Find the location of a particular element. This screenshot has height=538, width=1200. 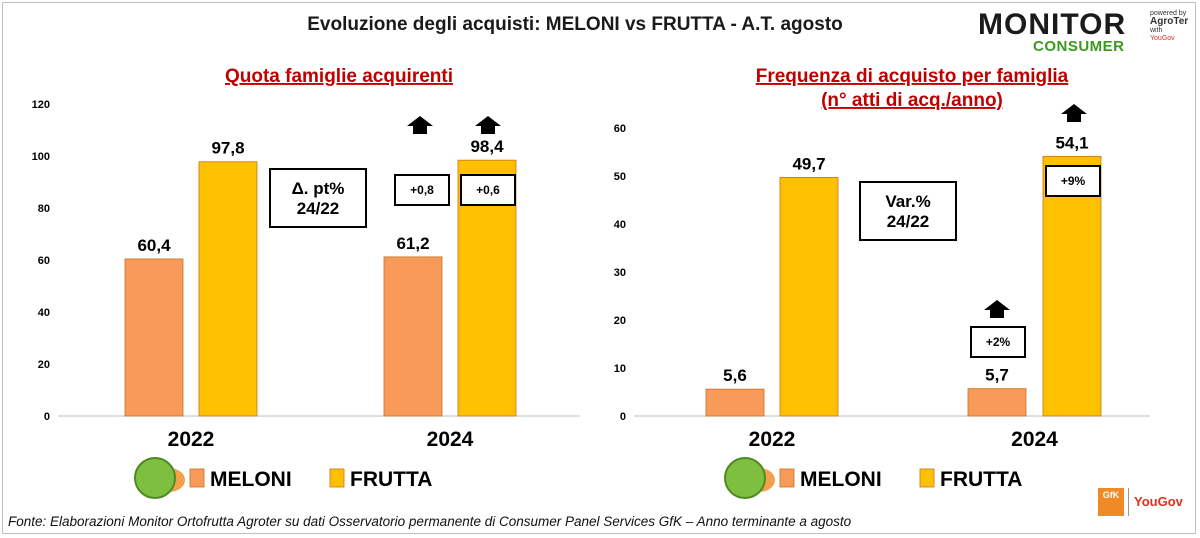

freq-x-tick-label-2024: 2024 is located at coordinates (1034, 439).